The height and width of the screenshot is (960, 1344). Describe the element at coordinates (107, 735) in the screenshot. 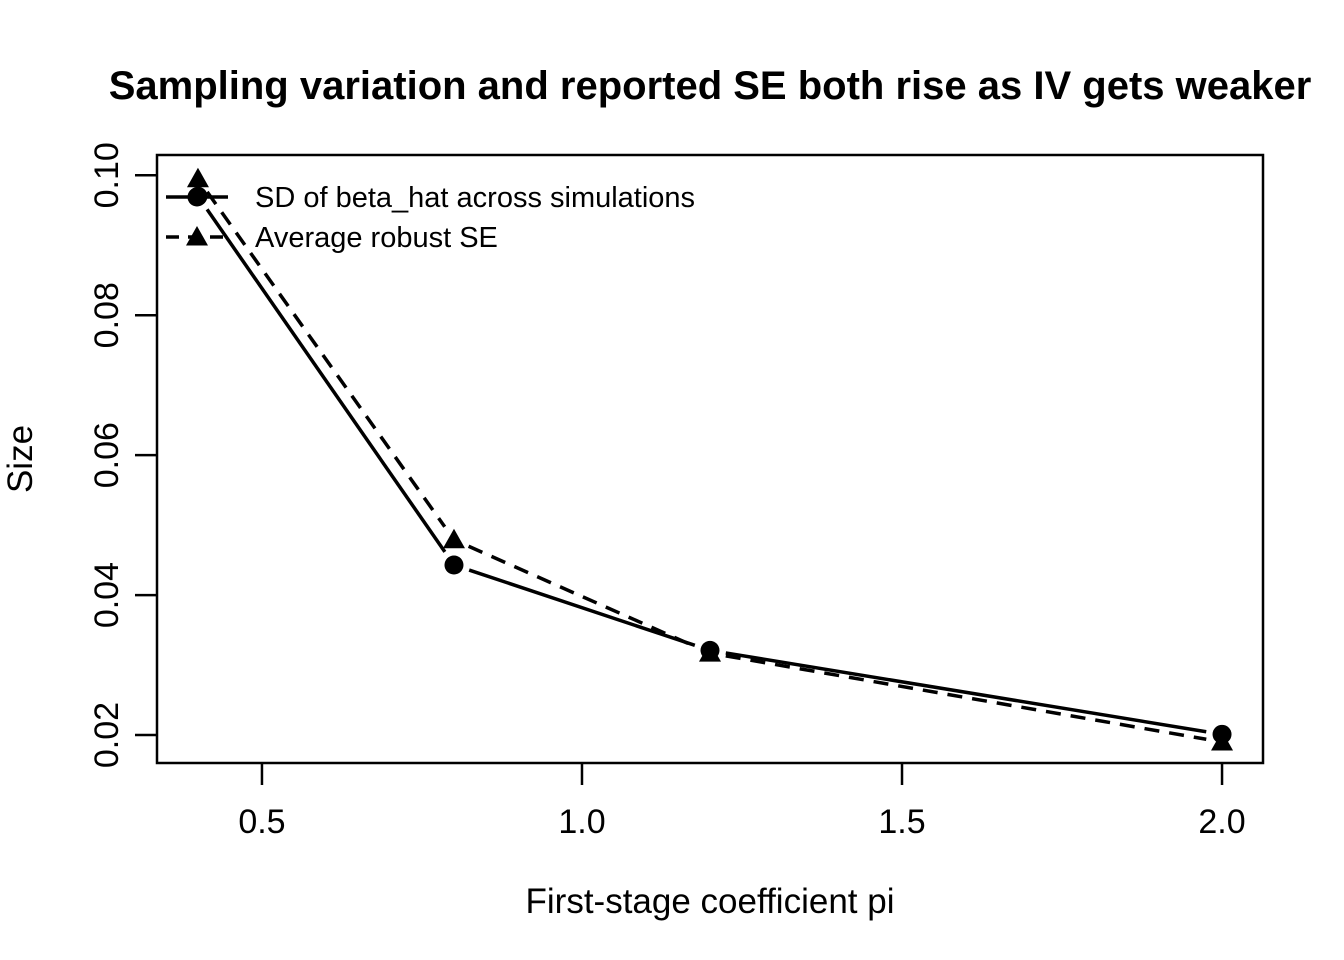

I see `y-tick-label: 0.02` at that location.